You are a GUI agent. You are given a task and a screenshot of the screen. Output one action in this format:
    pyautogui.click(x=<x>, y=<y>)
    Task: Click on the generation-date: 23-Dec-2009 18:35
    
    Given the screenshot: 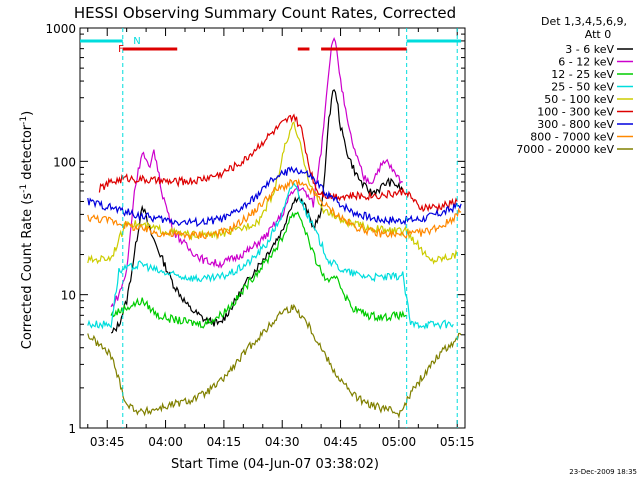 What is the action you would take?
    pyautogui.click(x=603, y=472)
    